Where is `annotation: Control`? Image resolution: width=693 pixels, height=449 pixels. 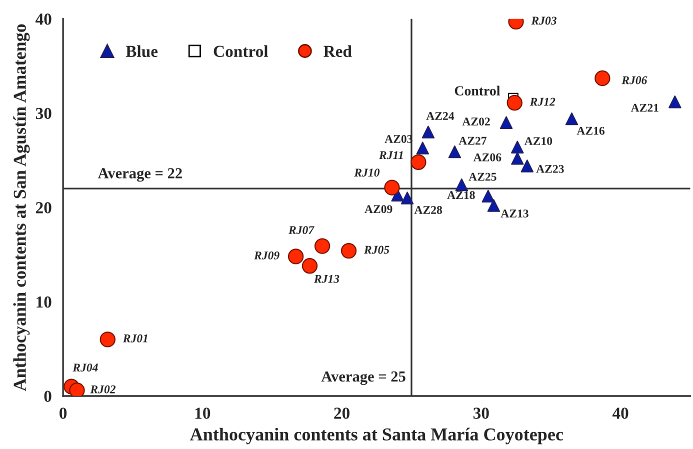 annotation: Control is located at coordinates (477, 91).